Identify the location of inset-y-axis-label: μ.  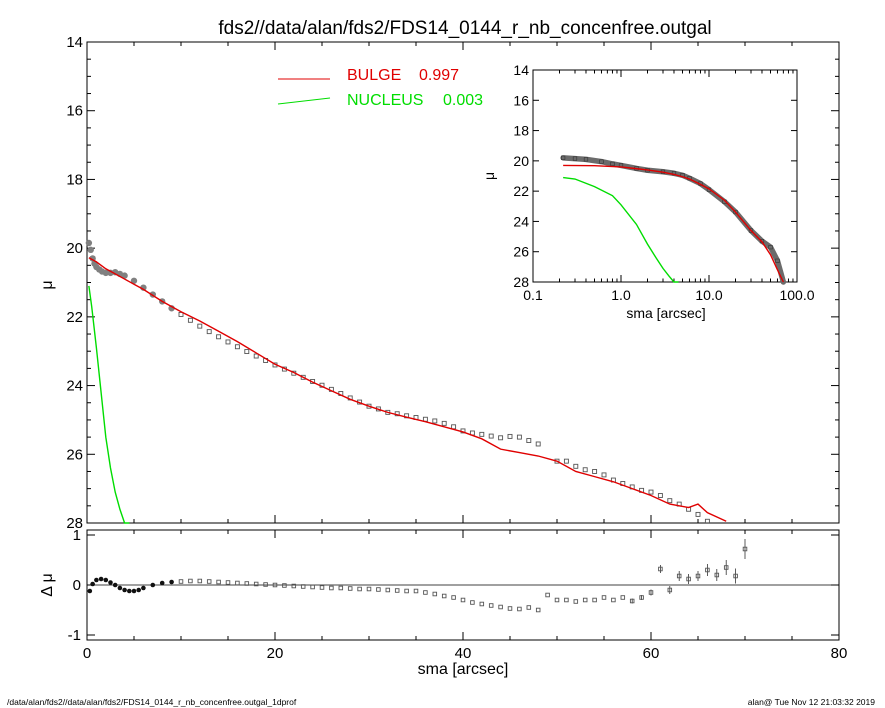
(489, 176).